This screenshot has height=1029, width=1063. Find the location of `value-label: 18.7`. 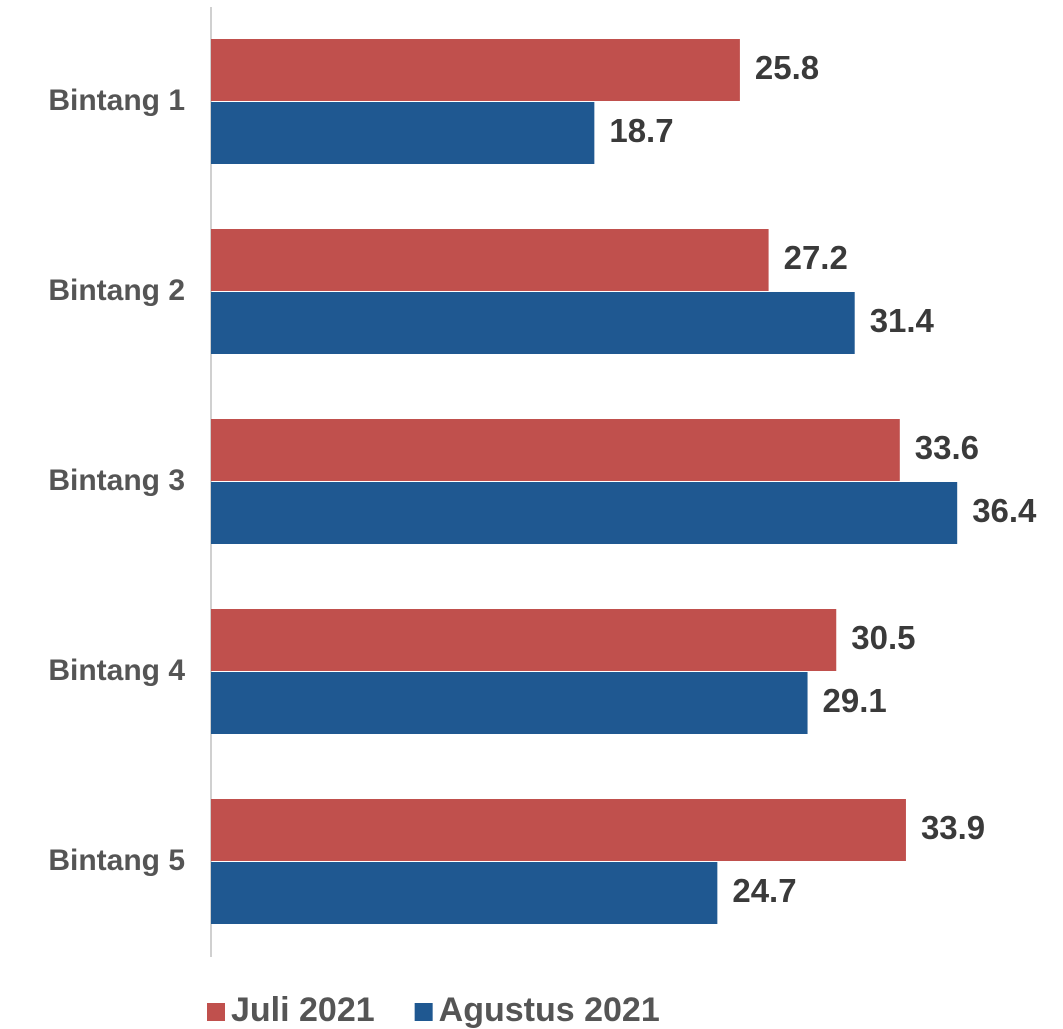

value-label: 18.7 is located at coordinates (641, 130).